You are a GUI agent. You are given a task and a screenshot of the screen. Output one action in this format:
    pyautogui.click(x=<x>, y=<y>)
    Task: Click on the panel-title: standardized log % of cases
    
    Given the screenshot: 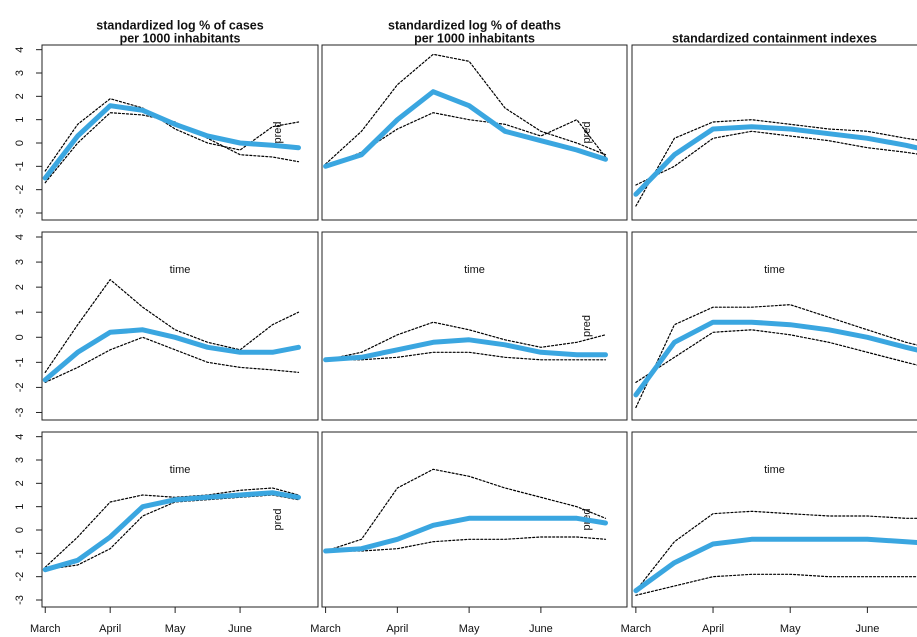 What is the action you would take?
    pyautogui.click(x=179, y=25)
    